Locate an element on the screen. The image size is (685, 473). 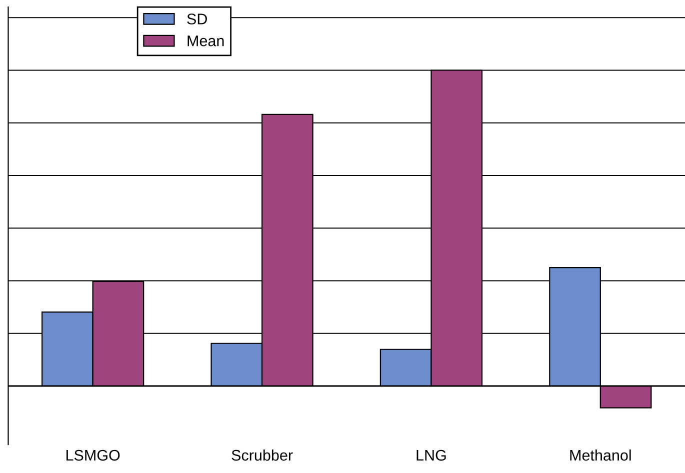
x-tick-label: Methanol is located at coordinates (600, 455).